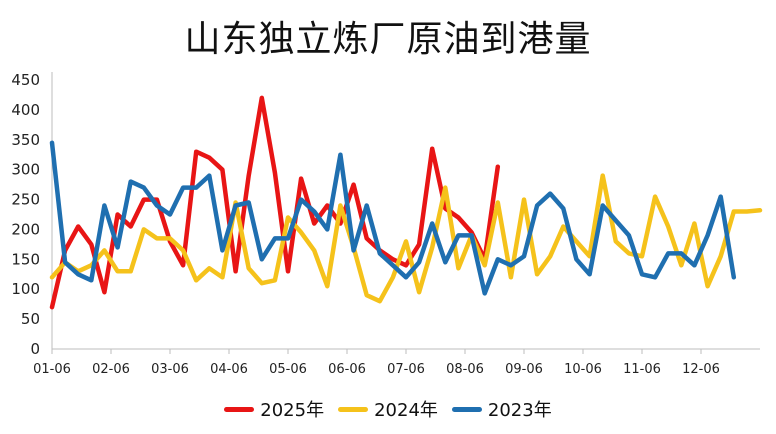 Image resolution: width=776 pixels, height=434 pixels. What do you see at coordinates (292, 410) in the screenshot?
I see `legend-label-2025: 2025年` at bounding box center [292, 410].